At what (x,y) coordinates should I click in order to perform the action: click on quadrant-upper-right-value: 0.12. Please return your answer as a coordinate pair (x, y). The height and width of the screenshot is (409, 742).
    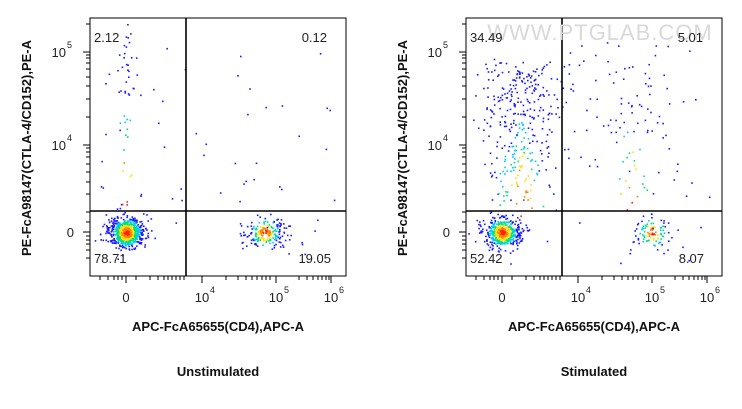
    Looking at the image, I should click on (314, 37).